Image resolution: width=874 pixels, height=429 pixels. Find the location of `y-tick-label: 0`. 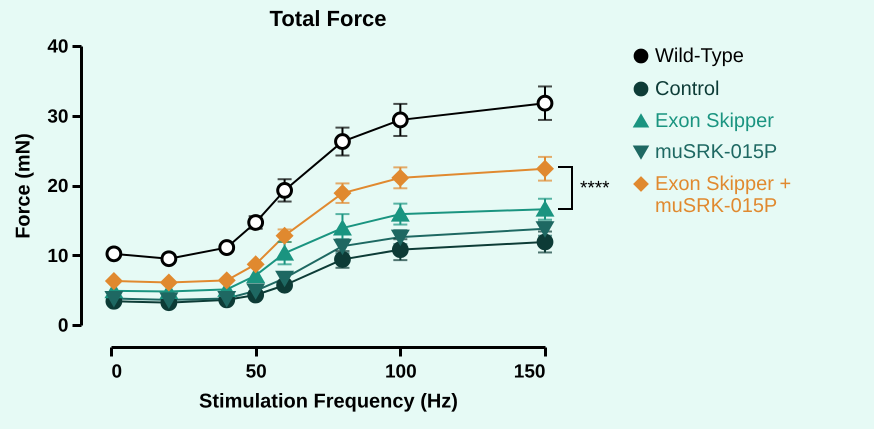

y-tick-label: 0 is located at coordinates (63, 326).